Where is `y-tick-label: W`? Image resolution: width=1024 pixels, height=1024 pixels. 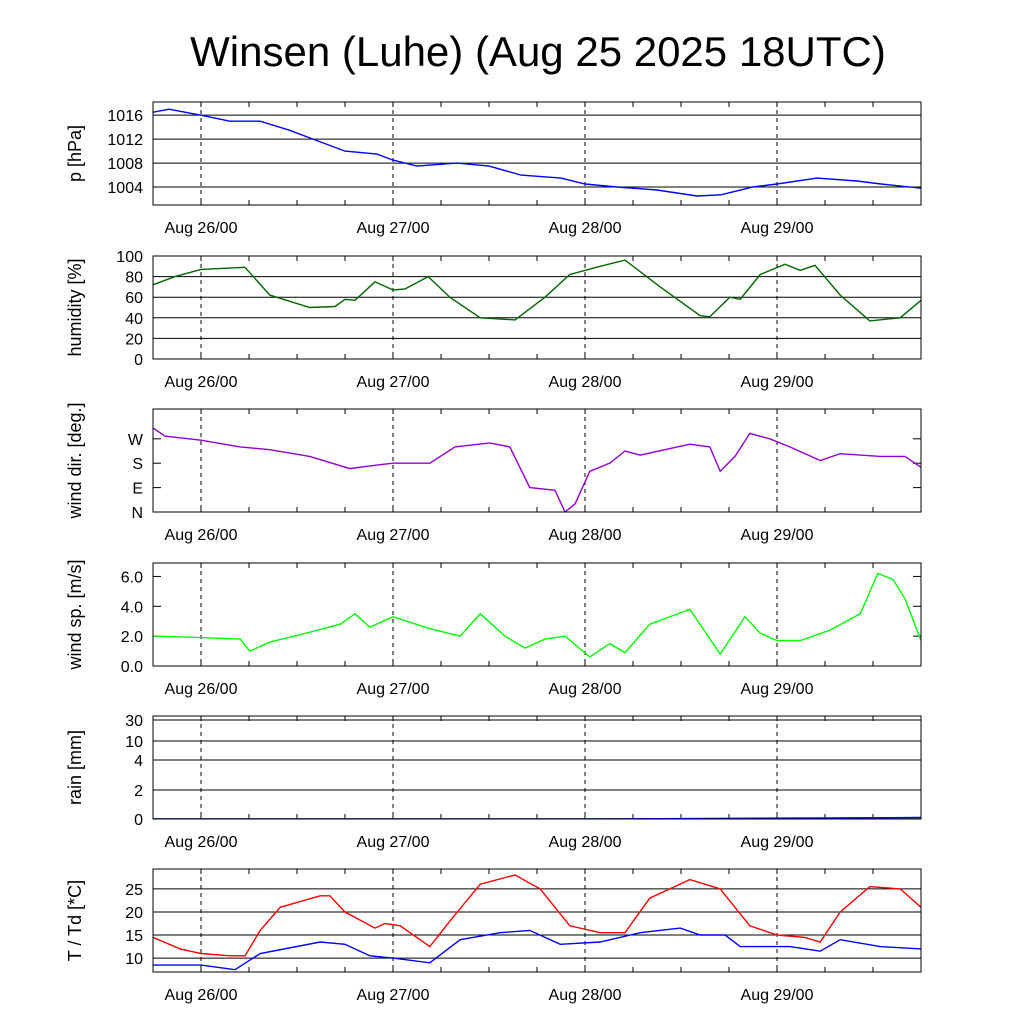
y-tick-label: W is located at coordinates (136, 440).